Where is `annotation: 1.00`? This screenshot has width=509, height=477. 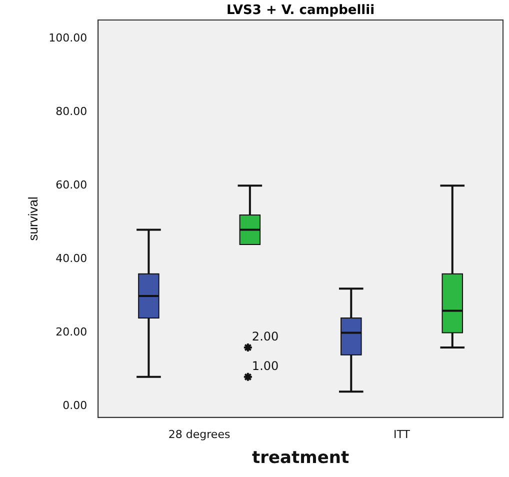 annotation: 1.00 is located at coordinates (265, 366).